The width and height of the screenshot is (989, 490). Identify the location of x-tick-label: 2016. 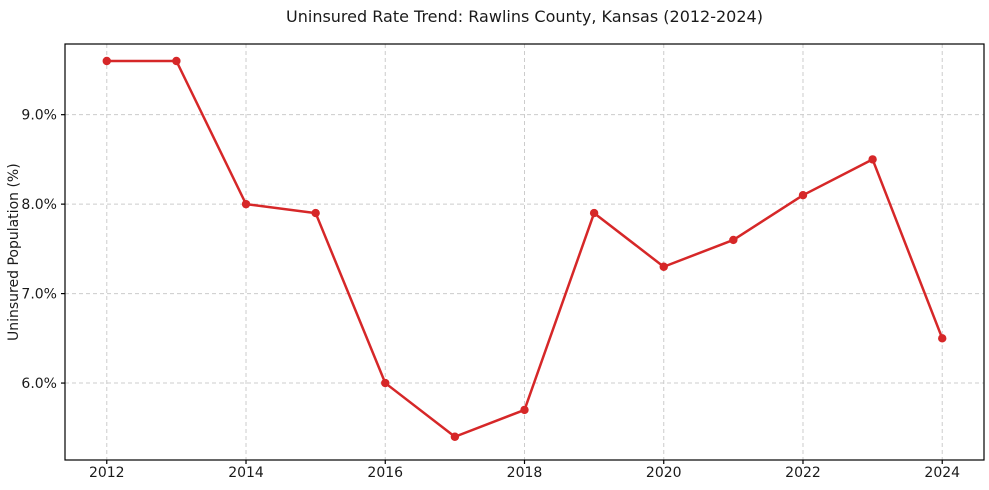
(385, 473).